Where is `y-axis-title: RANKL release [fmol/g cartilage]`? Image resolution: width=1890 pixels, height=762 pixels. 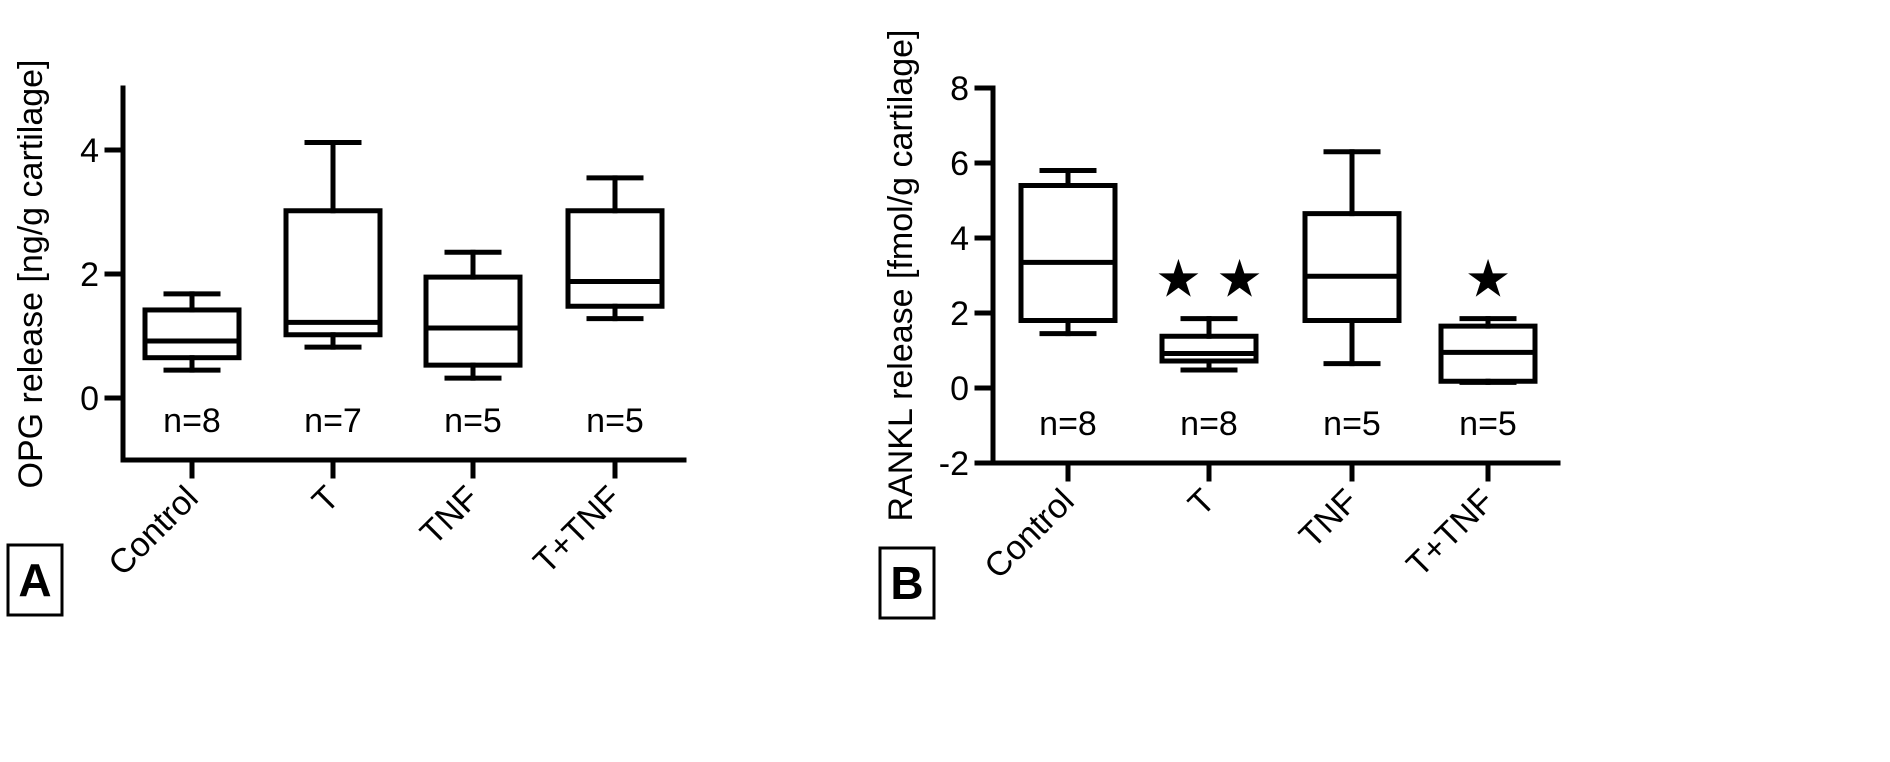 y-axis-title: RANKL release [fmol/g cartilage] is located at coordinates (901, 276).